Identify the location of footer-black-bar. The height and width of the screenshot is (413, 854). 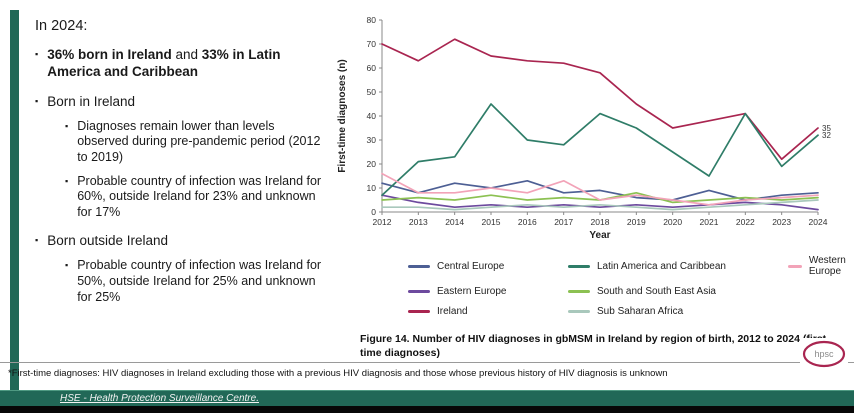
(427, 409).